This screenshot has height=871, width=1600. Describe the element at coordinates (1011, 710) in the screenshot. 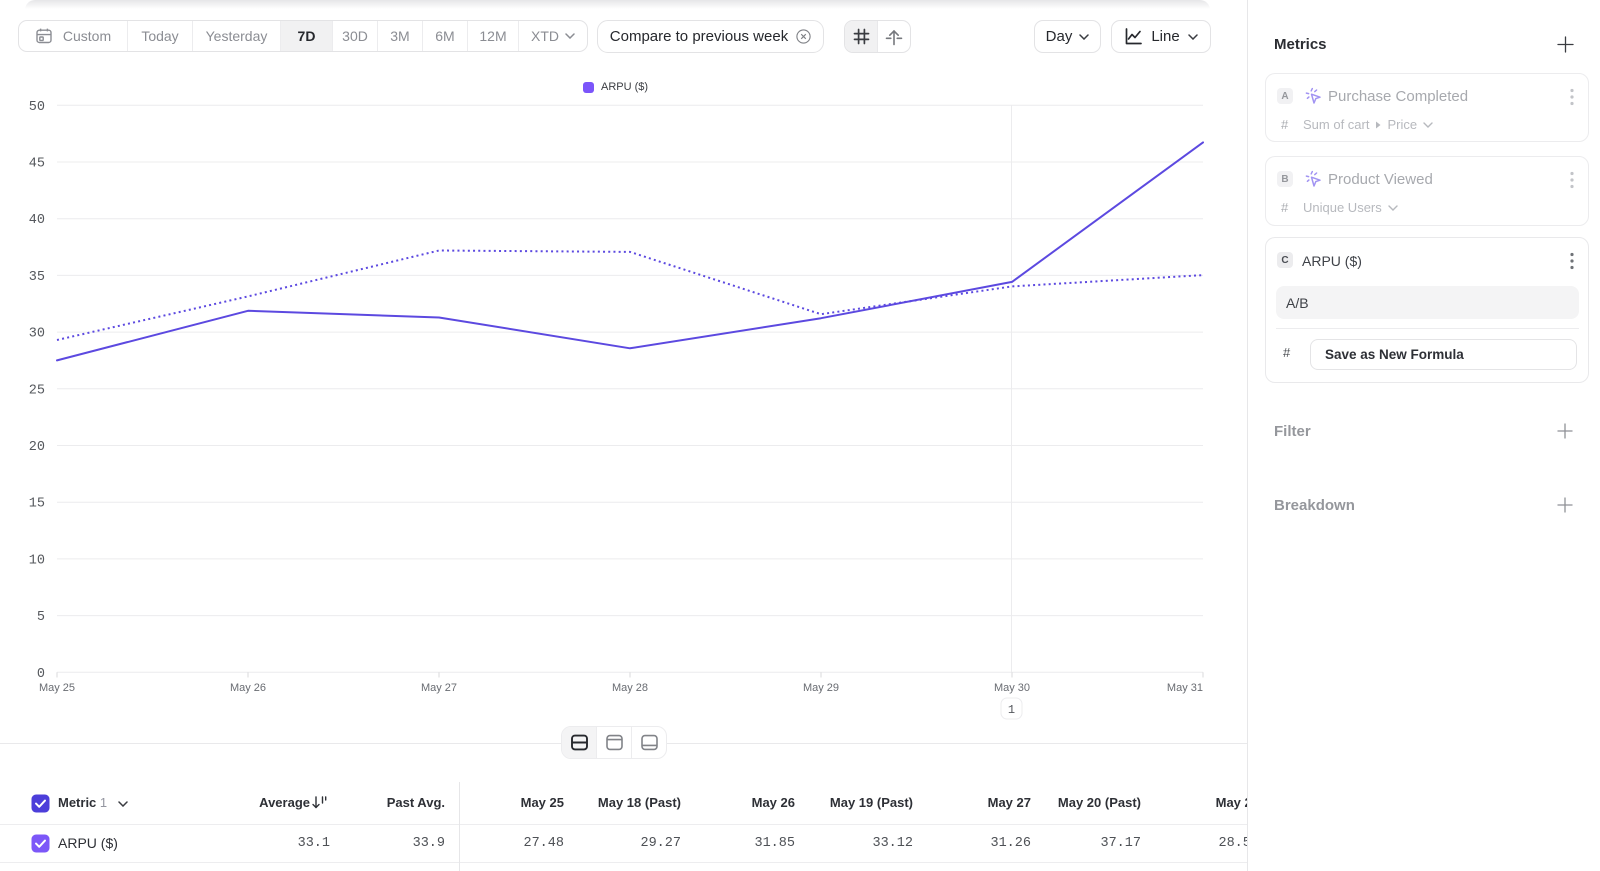

I see `svg-text: 1` at that location.